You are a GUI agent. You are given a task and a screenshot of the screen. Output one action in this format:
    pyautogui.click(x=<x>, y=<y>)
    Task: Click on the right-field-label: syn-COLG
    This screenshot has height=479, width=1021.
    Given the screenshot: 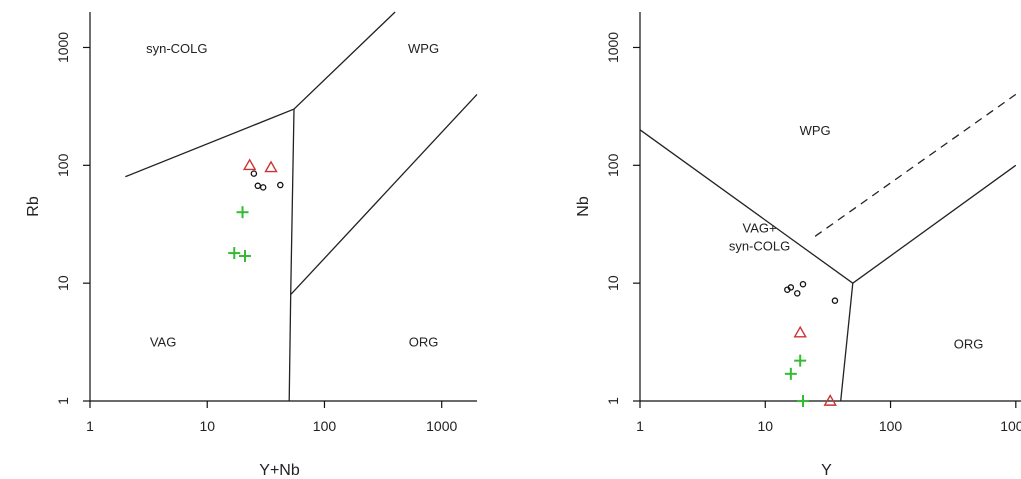 What is the action you would take?
    pyautogui.click(x=759, y=245)
    